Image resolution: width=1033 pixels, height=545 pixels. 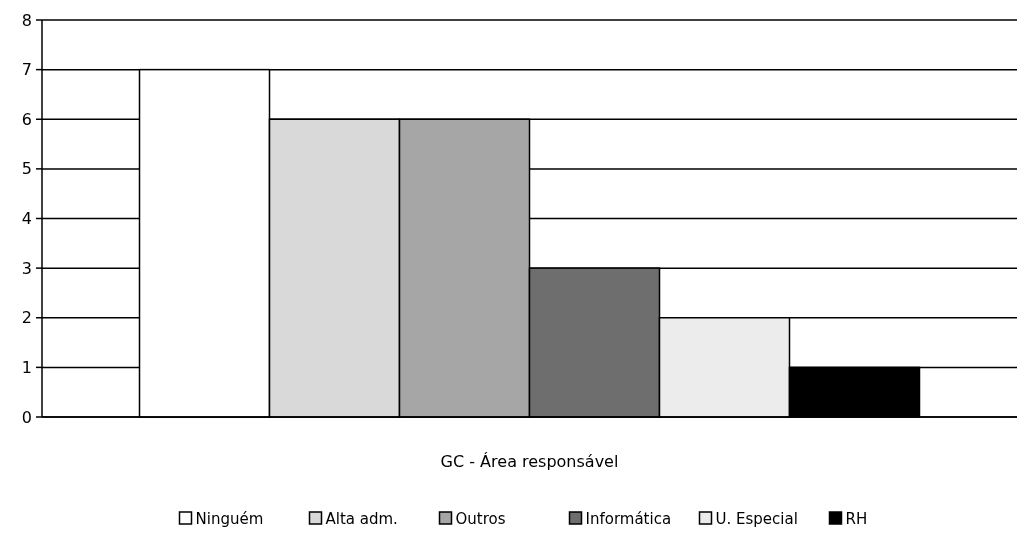 I want to click on y-tick-label: 2, so click(x=26, y=318).